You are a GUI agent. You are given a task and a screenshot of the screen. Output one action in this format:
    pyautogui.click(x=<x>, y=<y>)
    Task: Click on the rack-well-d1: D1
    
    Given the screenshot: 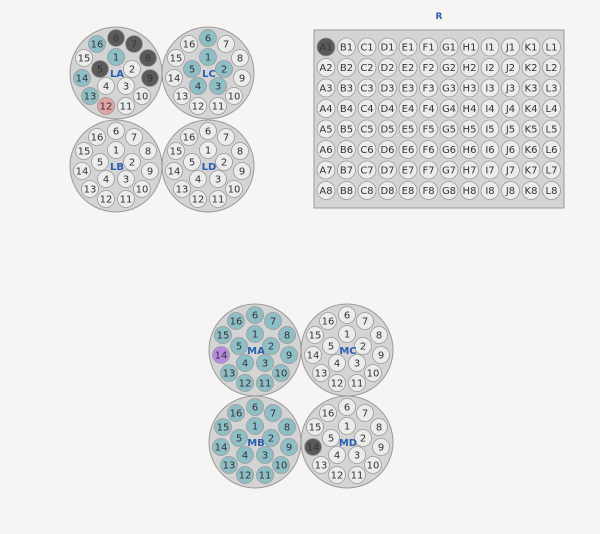 What is the action you would take?
    pyautogui.click(x=387, y=47)
    